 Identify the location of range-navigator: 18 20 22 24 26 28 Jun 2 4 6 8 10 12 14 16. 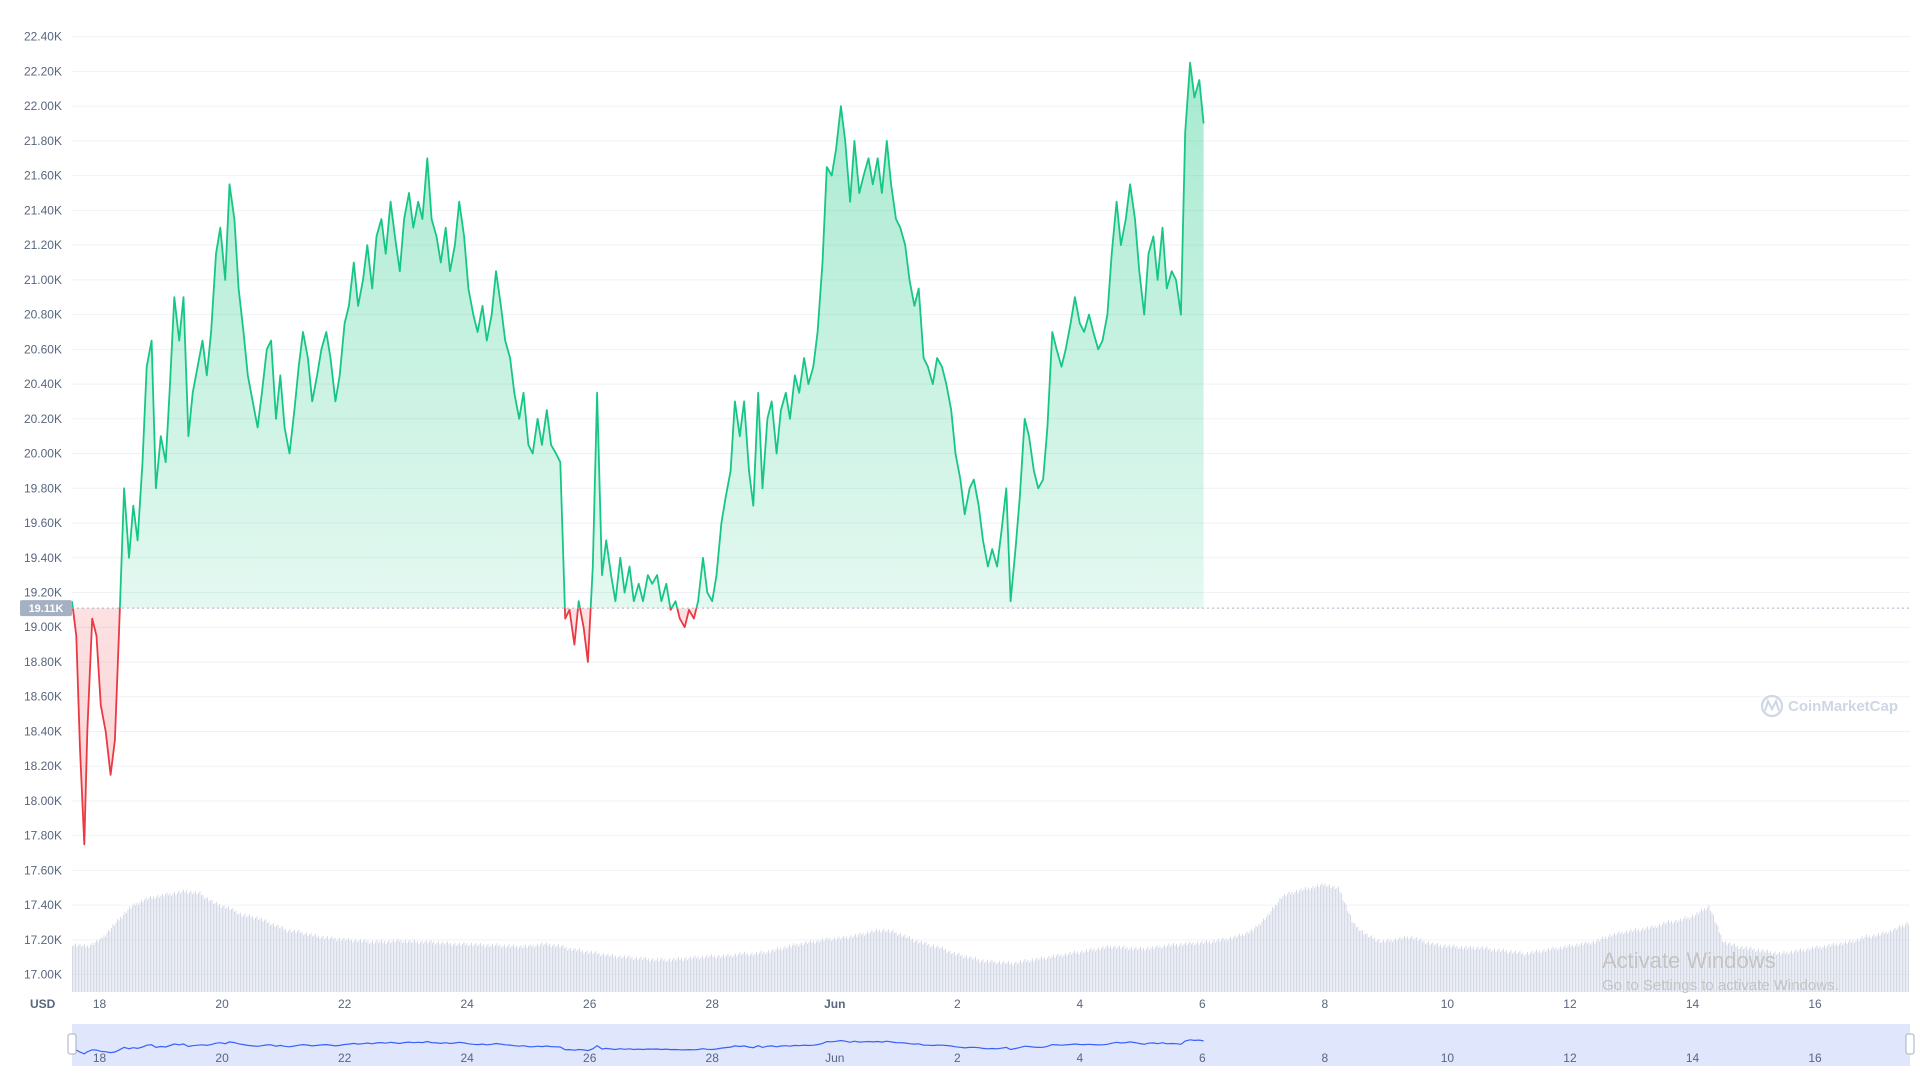
(991, 1045).